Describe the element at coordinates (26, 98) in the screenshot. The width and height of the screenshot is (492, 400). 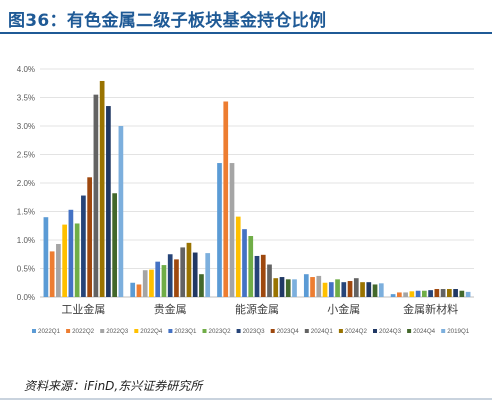
I see `y-tick-label: 3.5%` at that location.